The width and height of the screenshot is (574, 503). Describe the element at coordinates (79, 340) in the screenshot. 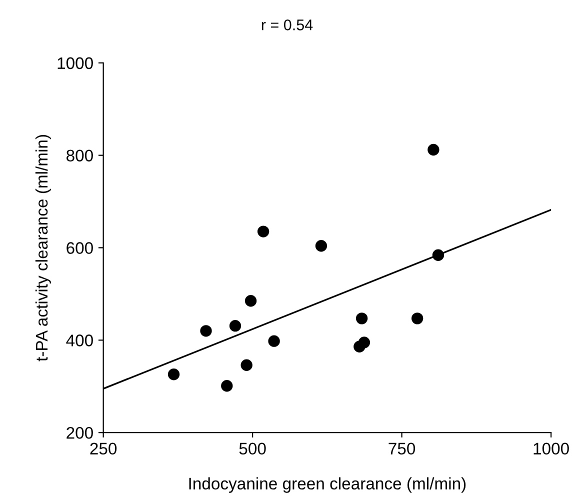

I see `y-tick-label: 400` at that location.